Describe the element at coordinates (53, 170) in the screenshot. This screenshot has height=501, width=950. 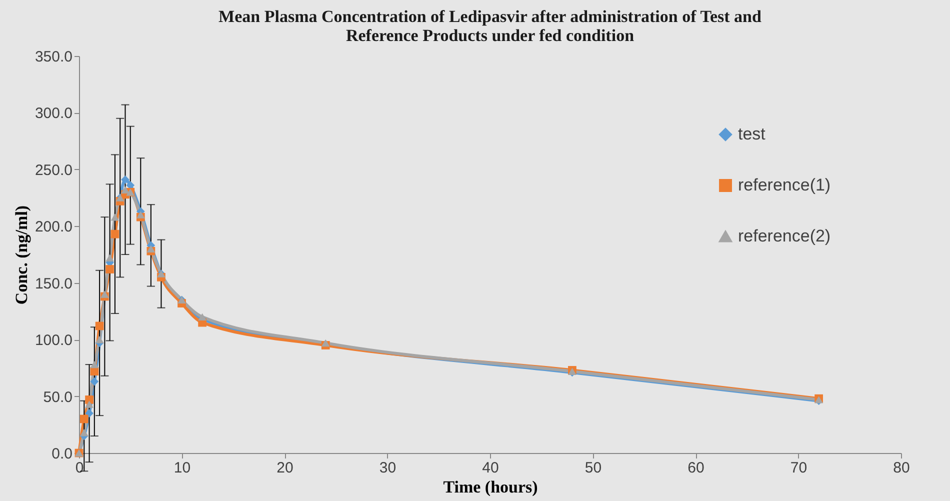
I see `y-tick-label: 250.0` at that location.